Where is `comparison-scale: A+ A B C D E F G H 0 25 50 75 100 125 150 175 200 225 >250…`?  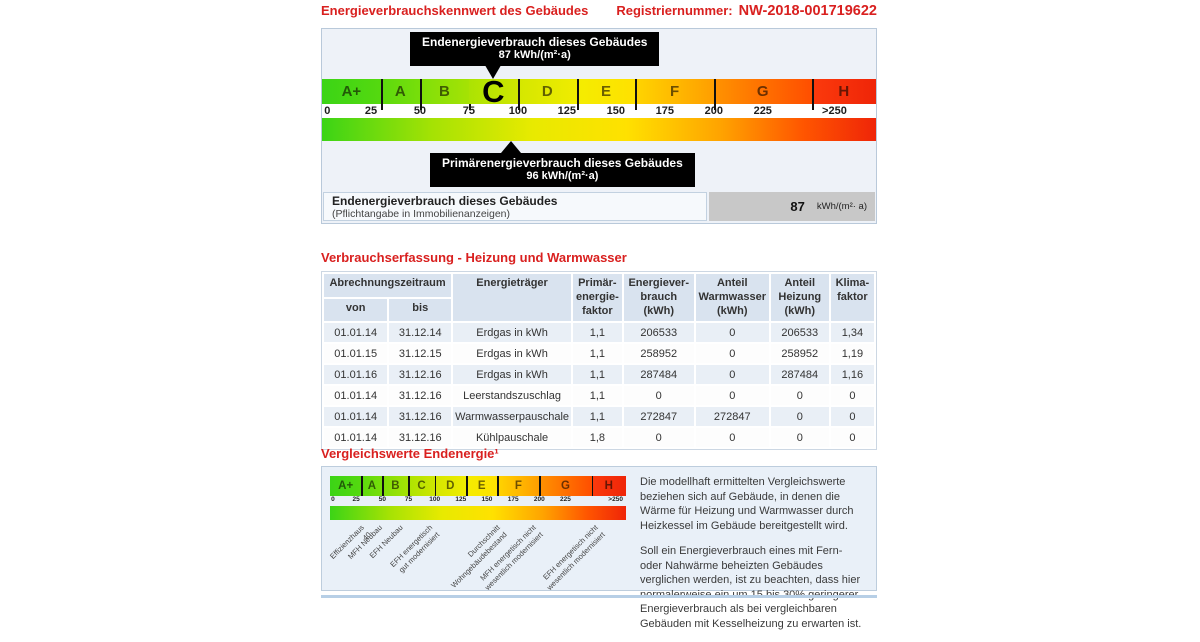
comparison-scale: A+ A B C D E F G H 0 25 50 75 100 125 150 175 200 225 >250… is located at coordinates (477, 536).